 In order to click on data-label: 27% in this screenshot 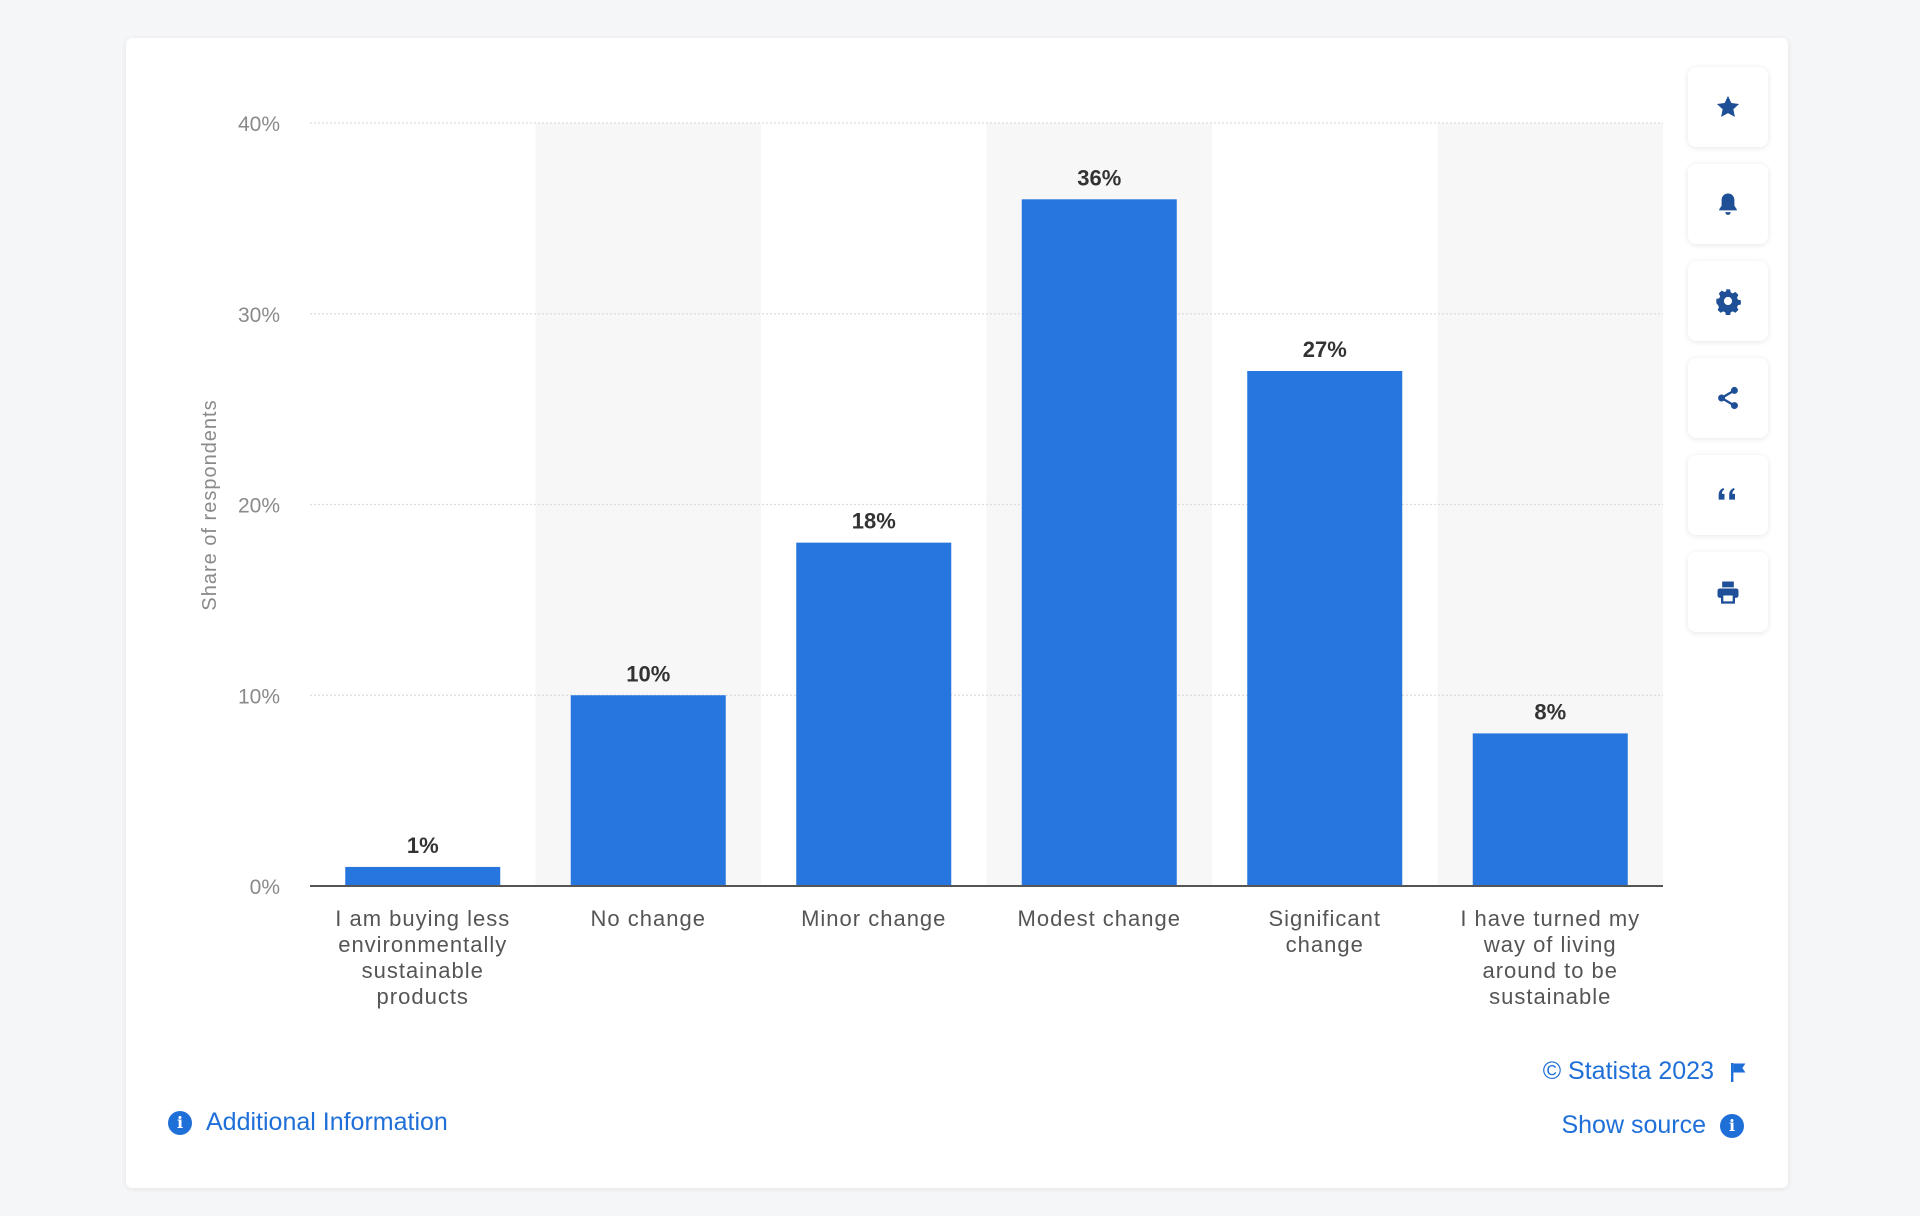, I will do `click(1325, 349)`.